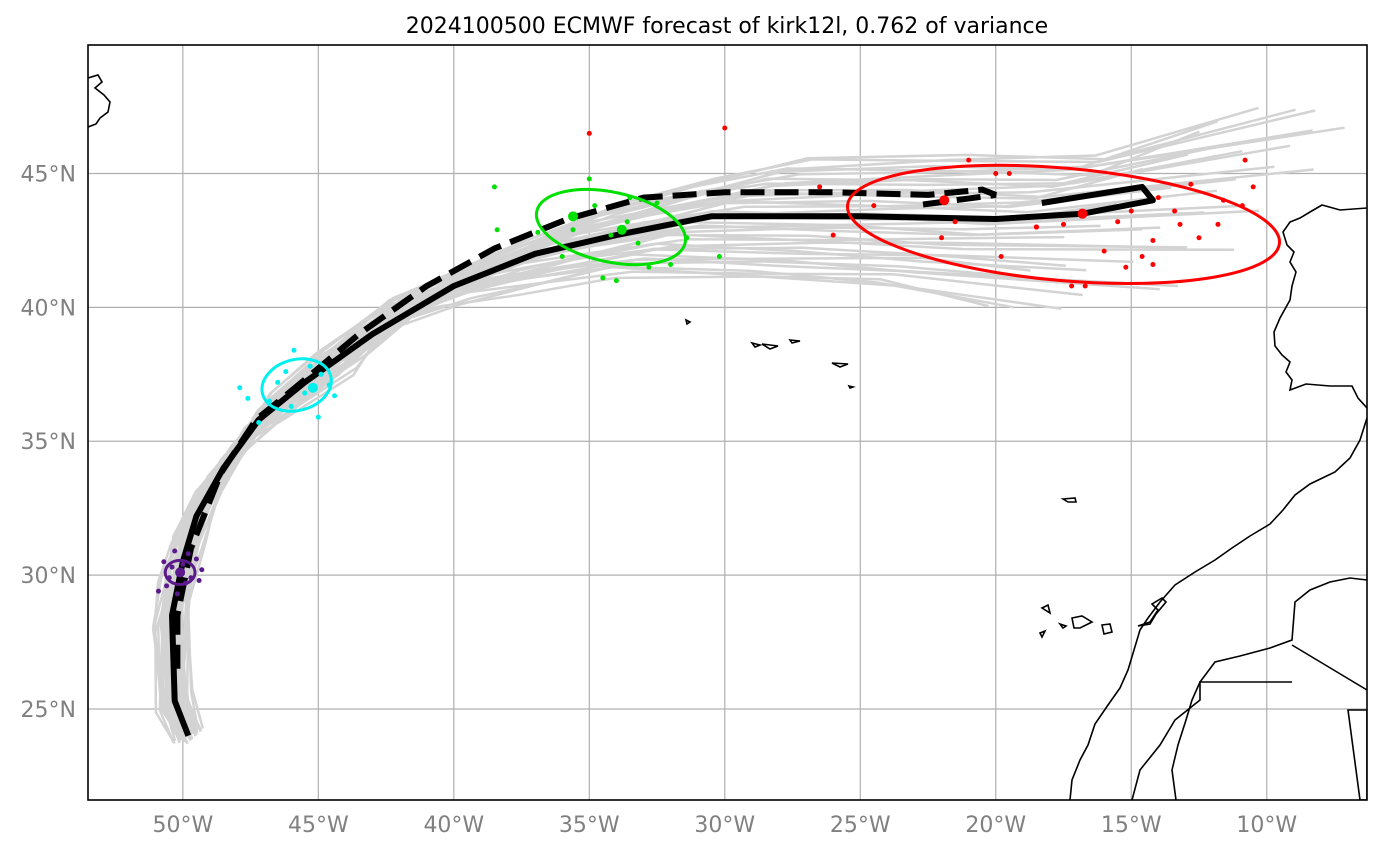  What do you see at coordinates (770, 353) in the screenshot?
I see `azores-islands` at bounding box center [770, 353].